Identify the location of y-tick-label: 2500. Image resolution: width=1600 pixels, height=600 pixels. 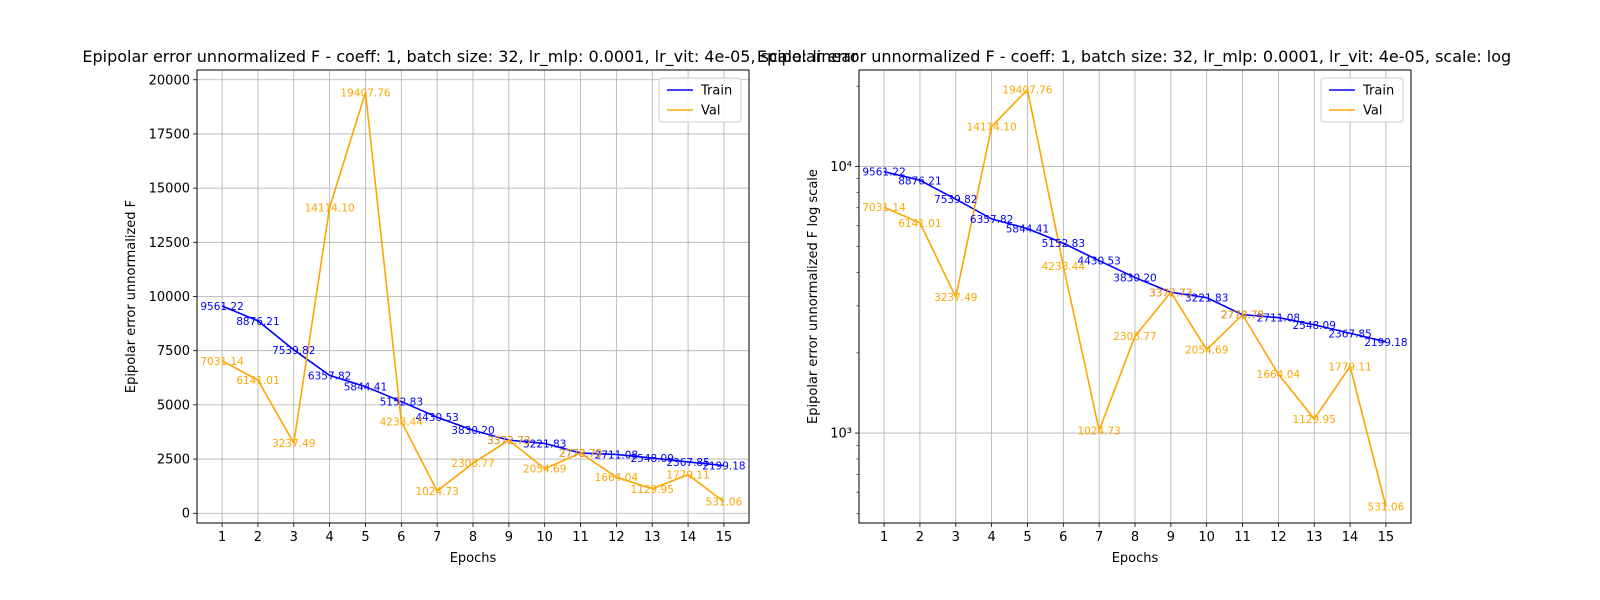
(173, 460).